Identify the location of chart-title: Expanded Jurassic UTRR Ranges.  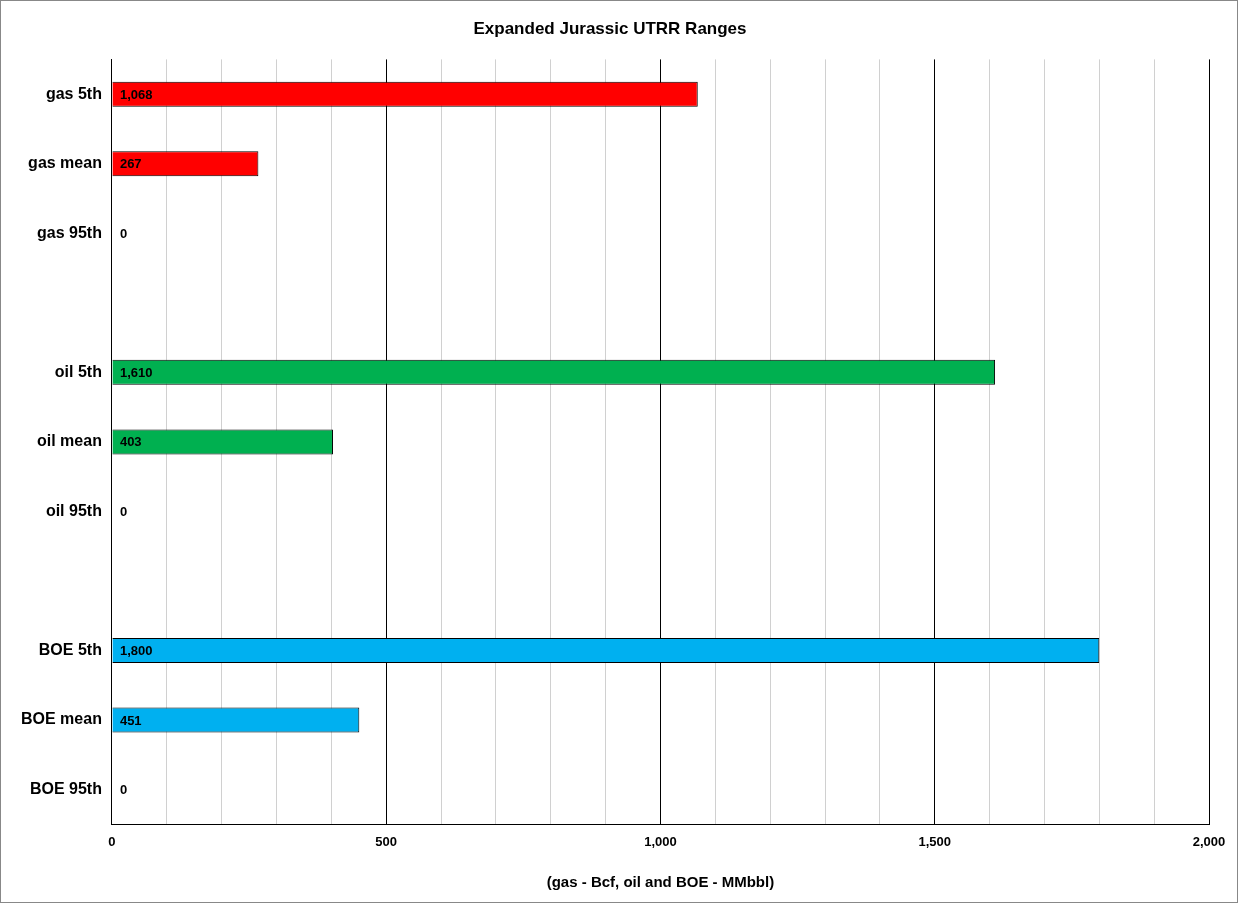
(610, 28).